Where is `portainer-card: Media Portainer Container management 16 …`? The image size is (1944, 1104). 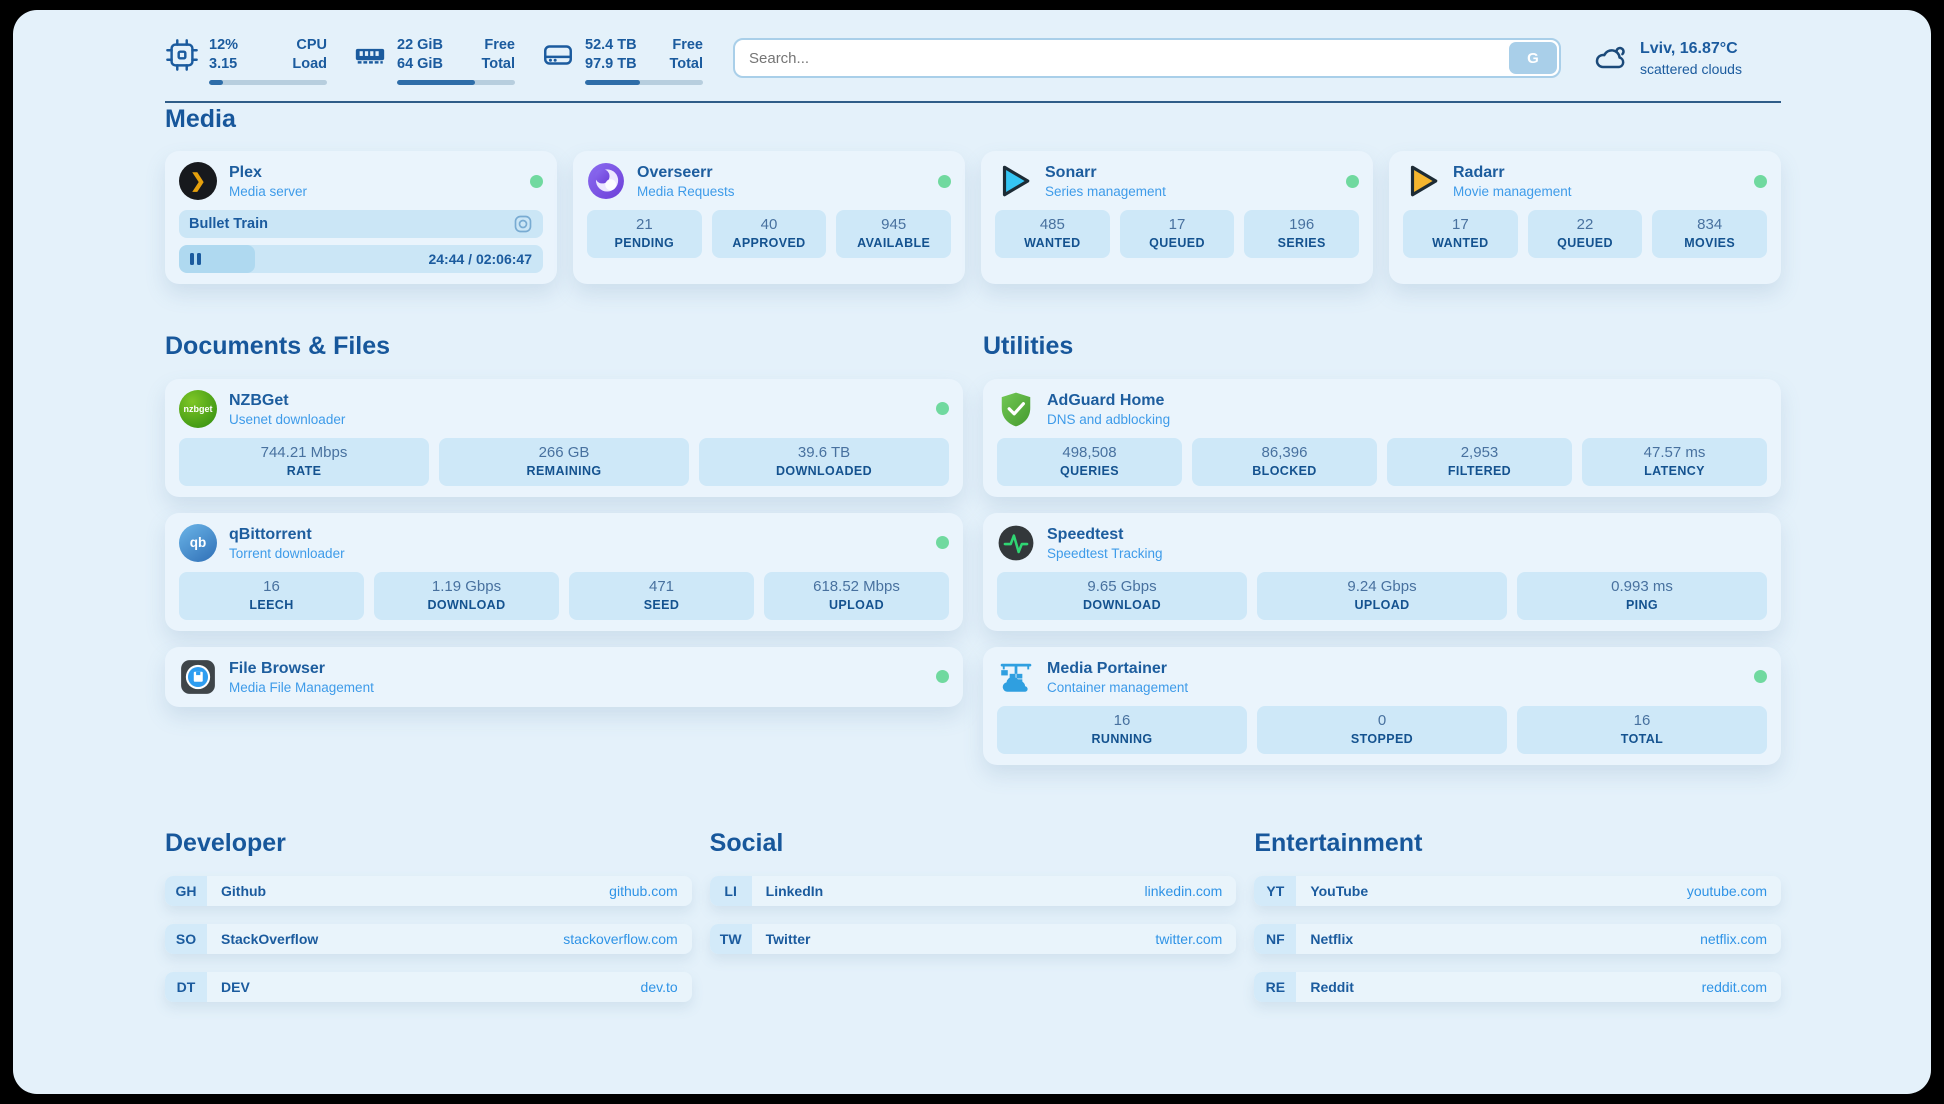 portainer-card: Media Portainer Container management 16 … is located at coordinates (1382, 706).